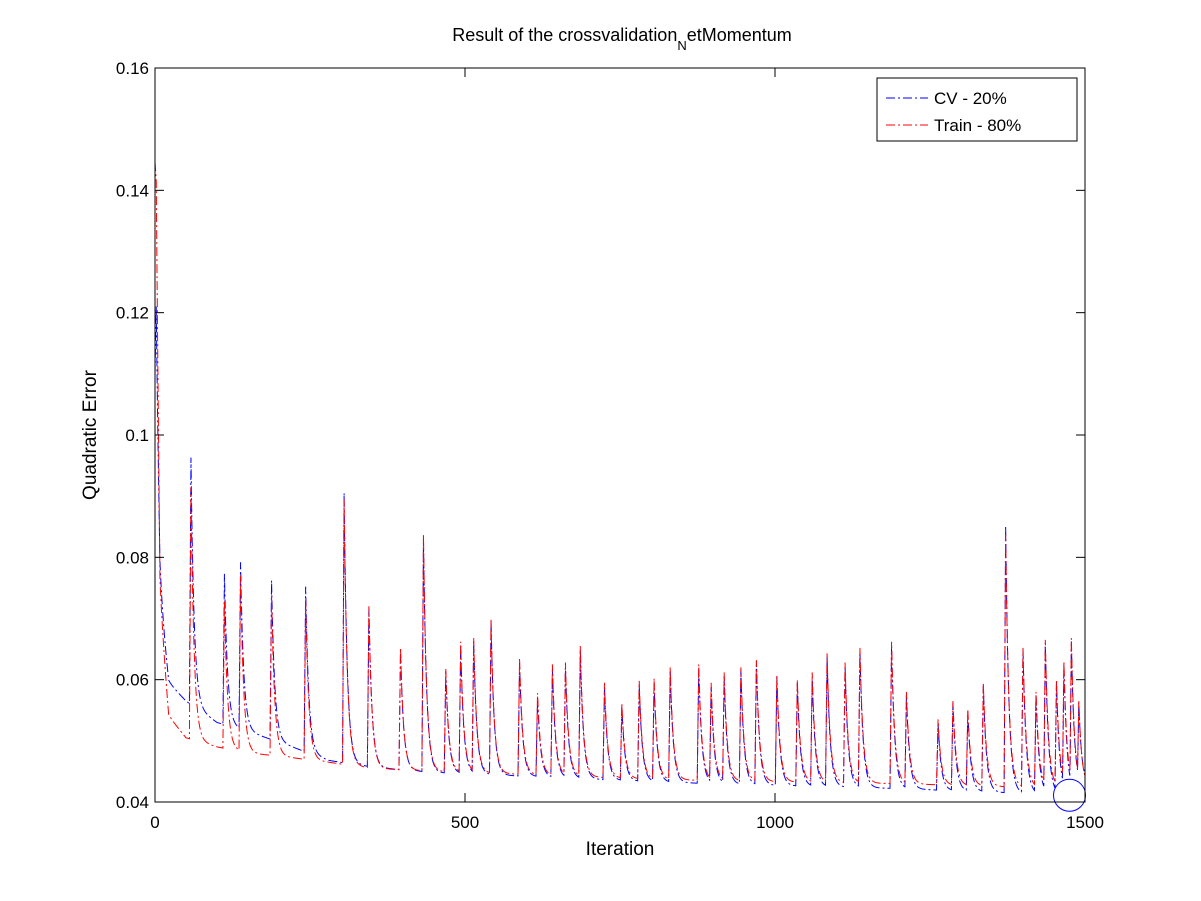  I want to click on x-tick-label: 0, so click(154, 822).